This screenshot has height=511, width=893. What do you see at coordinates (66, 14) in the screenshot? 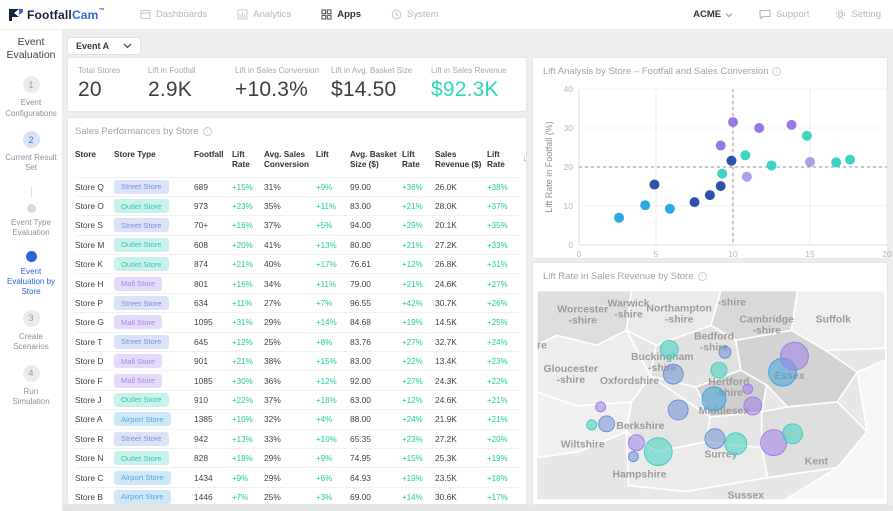
I see `logo-text: FootfallCam™` at bounding box center [66, 14].